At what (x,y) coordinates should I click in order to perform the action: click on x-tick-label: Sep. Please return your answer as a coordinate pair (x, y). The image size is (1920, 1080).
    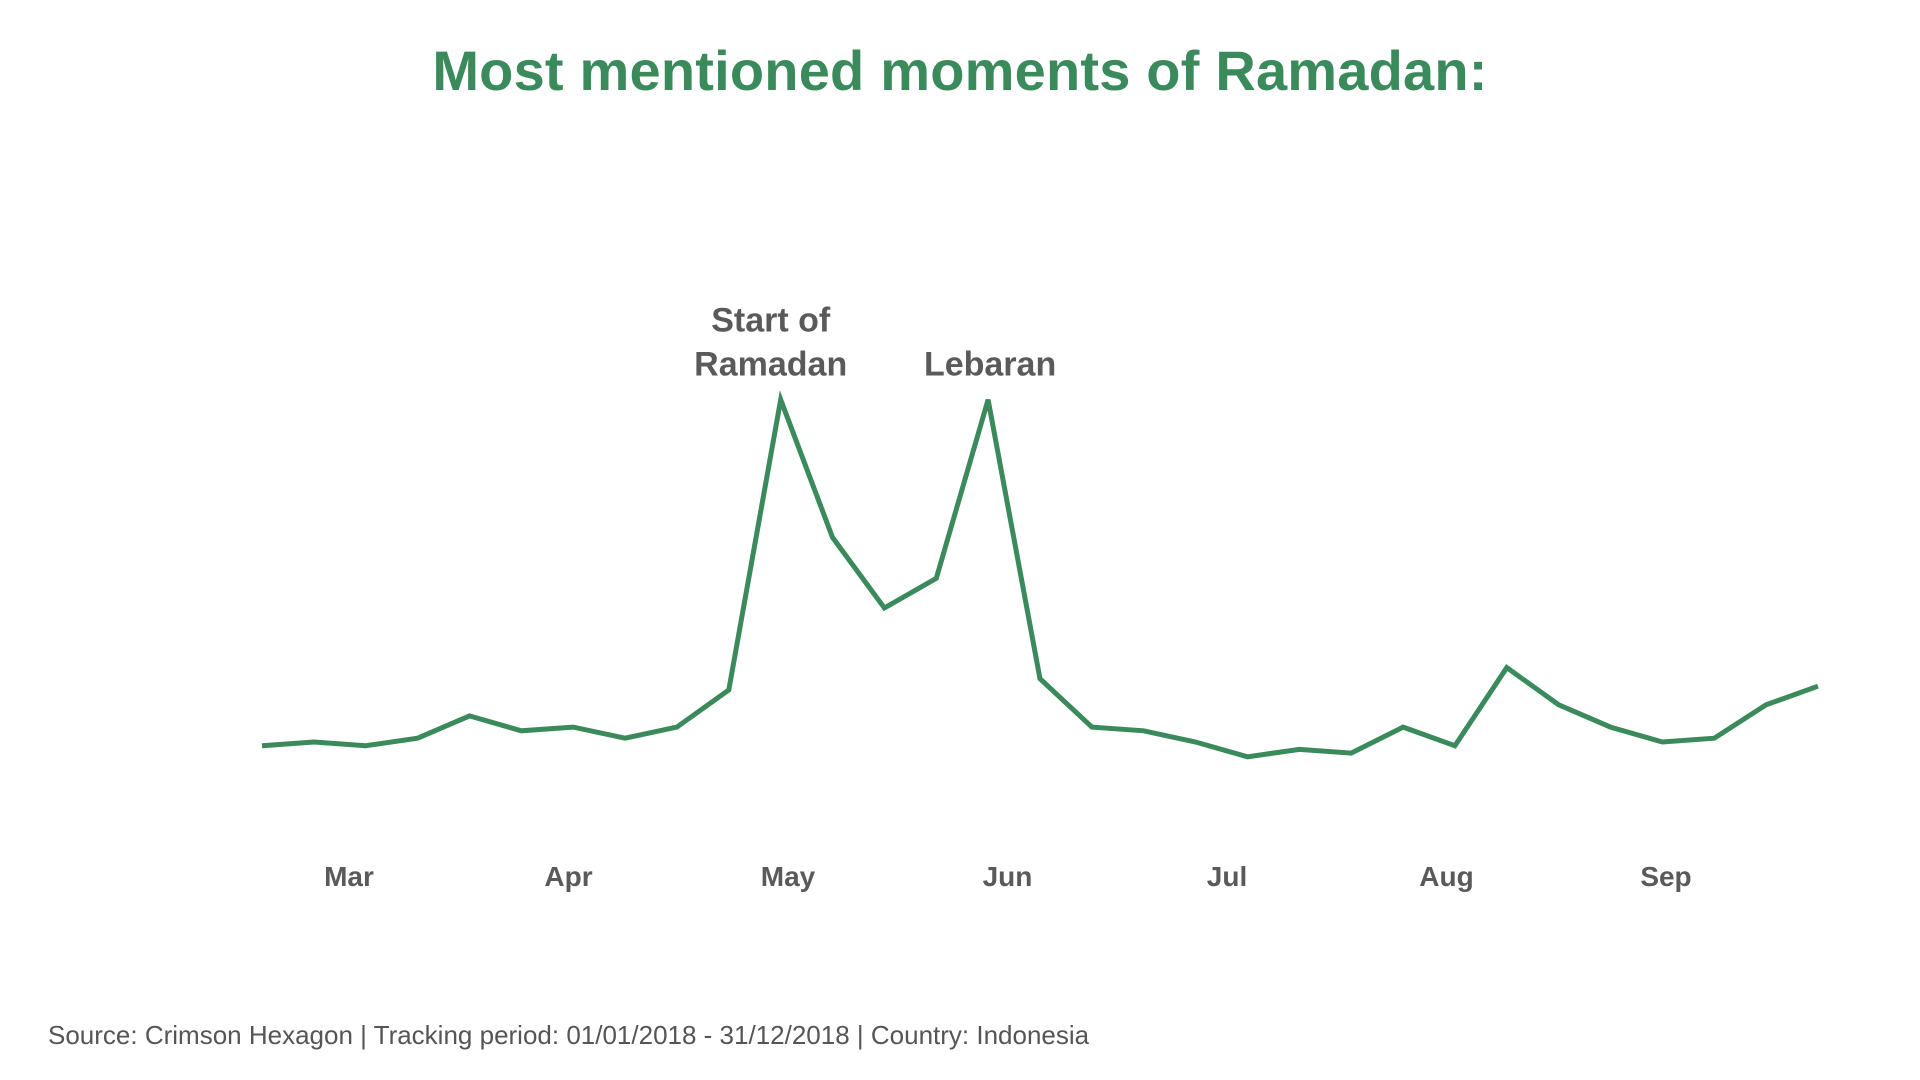
    Looking at the image, I should click on (1665, 876).